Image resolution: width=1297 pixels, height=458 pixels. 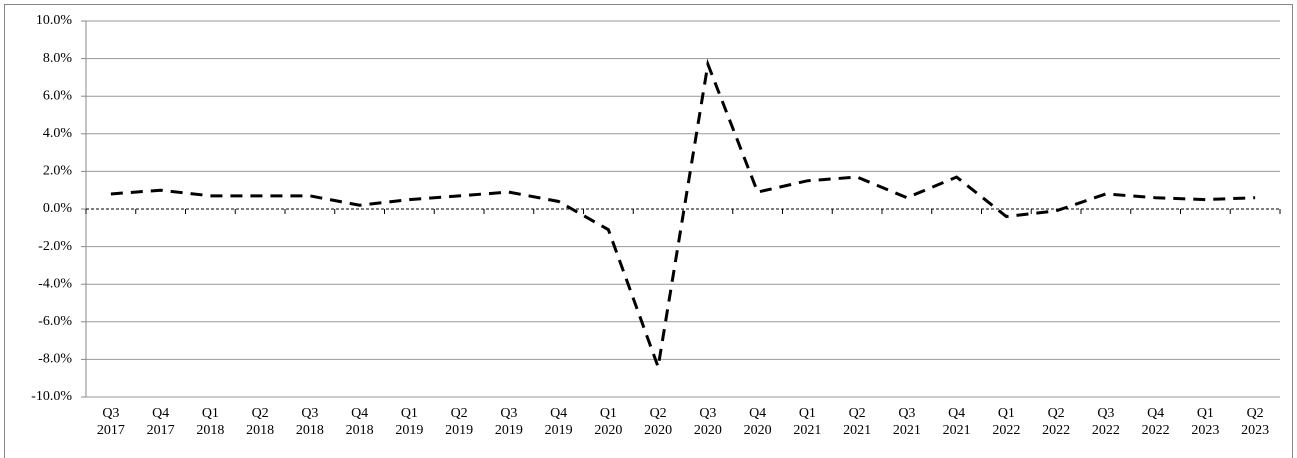 I want to click on x-tick-label: Q1 2020, so click(x=608, y=422).